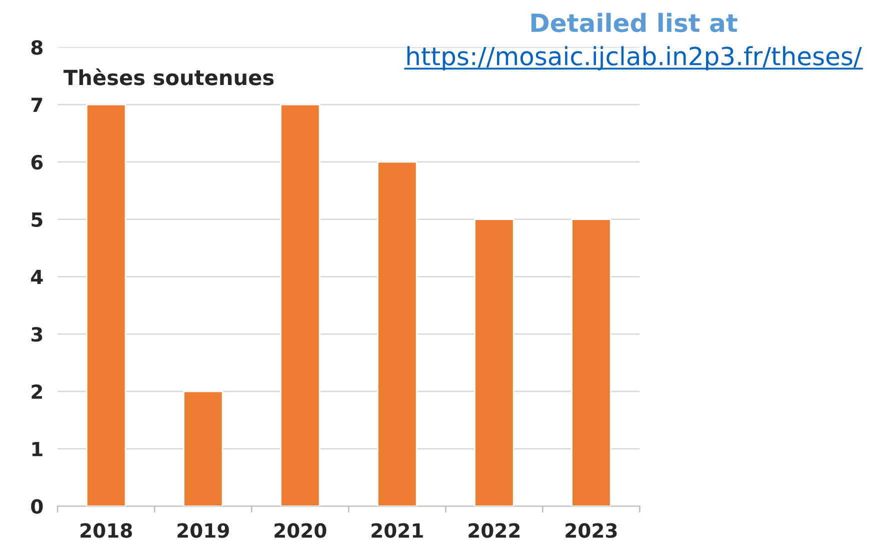 The image size is (886, 555). I want to click on y-tick-label: 8, so click(36, 47).